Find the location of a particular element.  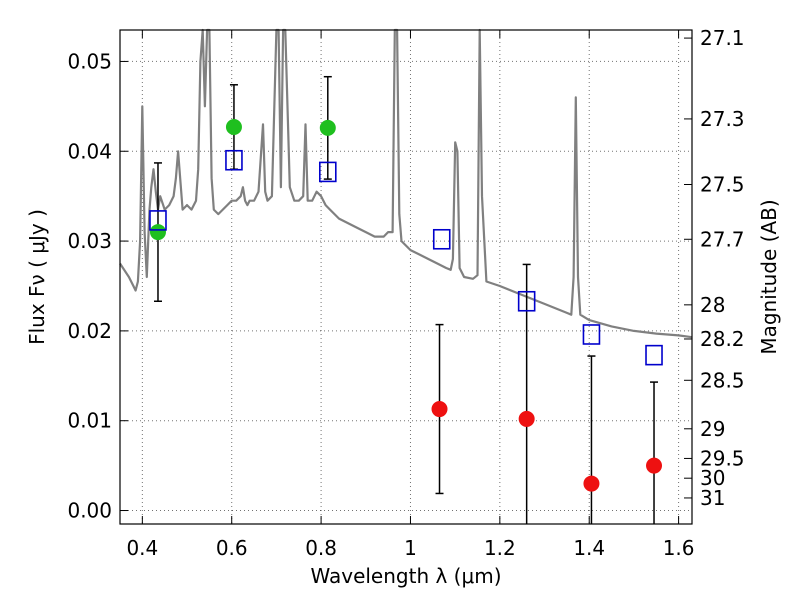

y-tick-label: 0.05 is located at coordinates (89, 61).